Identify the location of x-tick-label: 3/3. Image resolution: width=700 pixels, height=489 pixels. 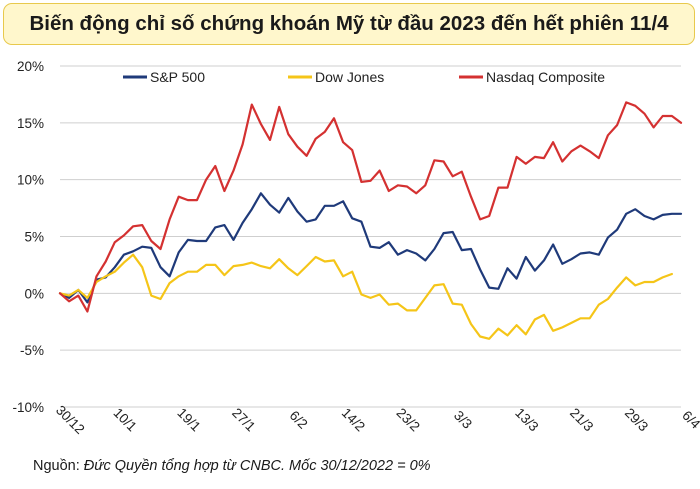
(463, 420).